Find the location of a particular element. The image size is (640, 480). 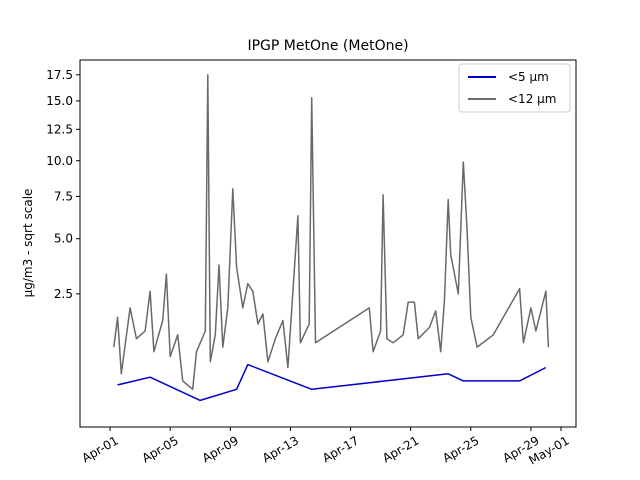

y-tick-label: 10.0 is located at coordinates (59, 161).